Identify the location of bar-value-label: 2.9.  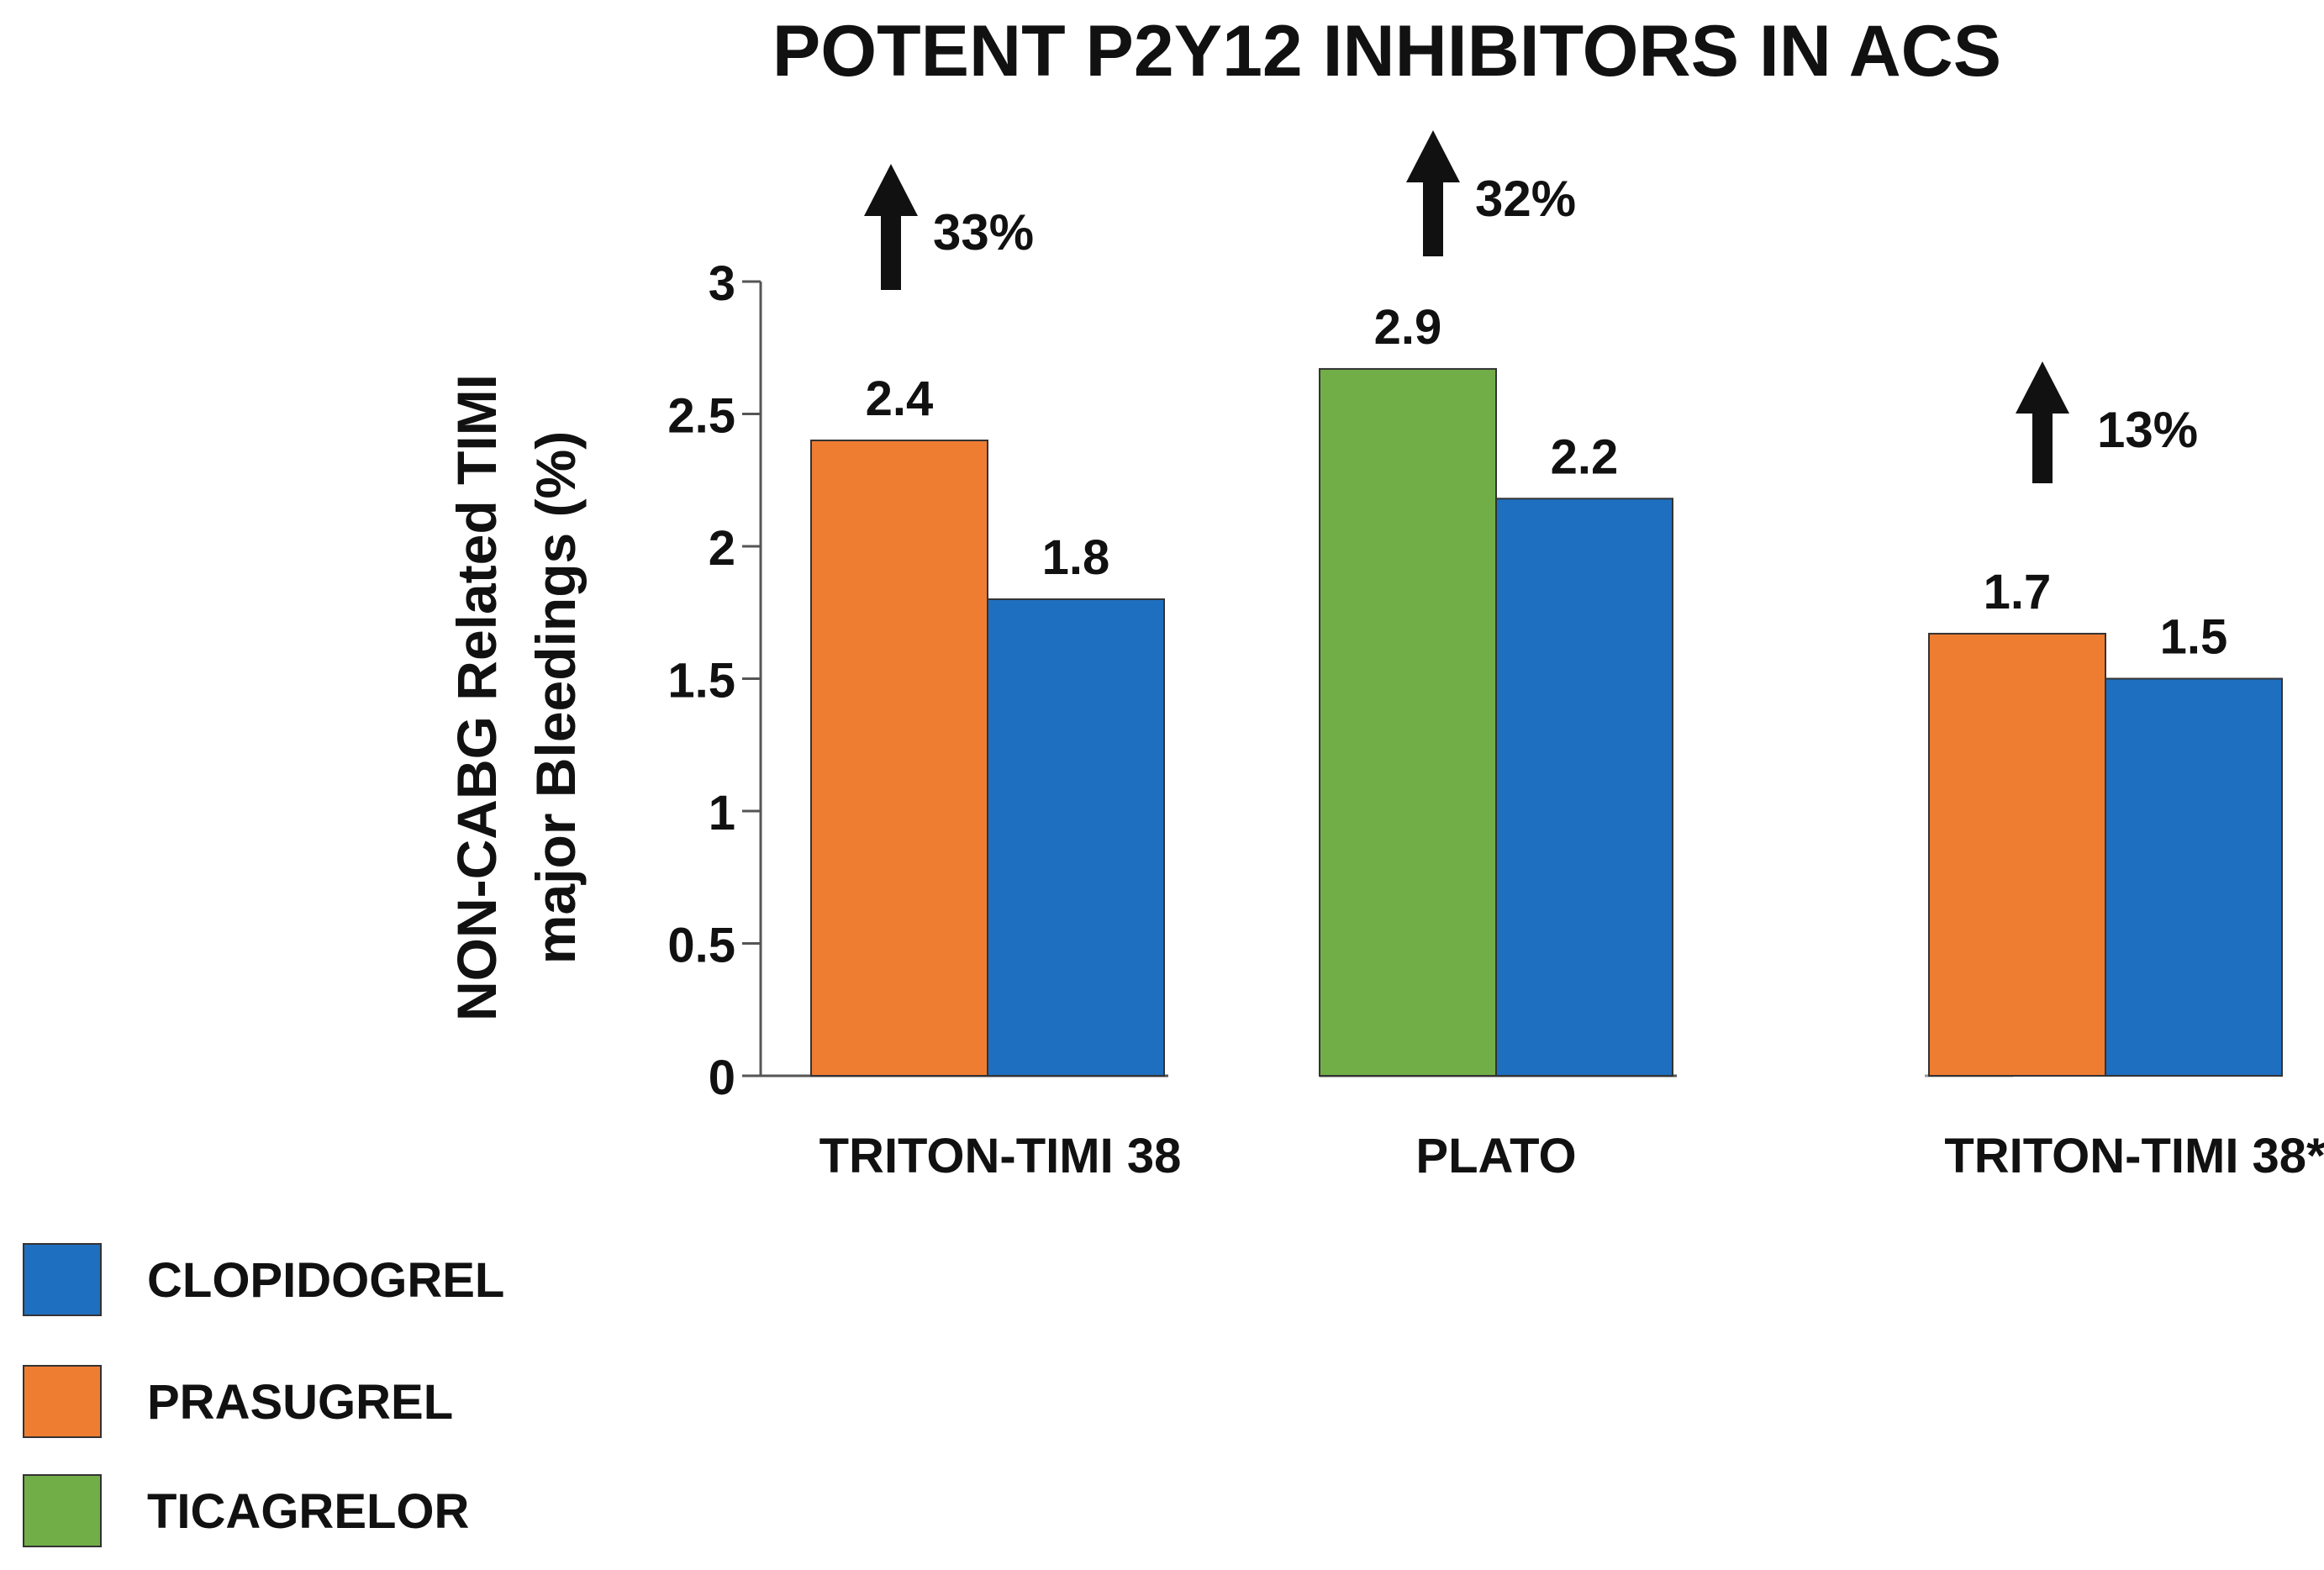
(1408, 327).